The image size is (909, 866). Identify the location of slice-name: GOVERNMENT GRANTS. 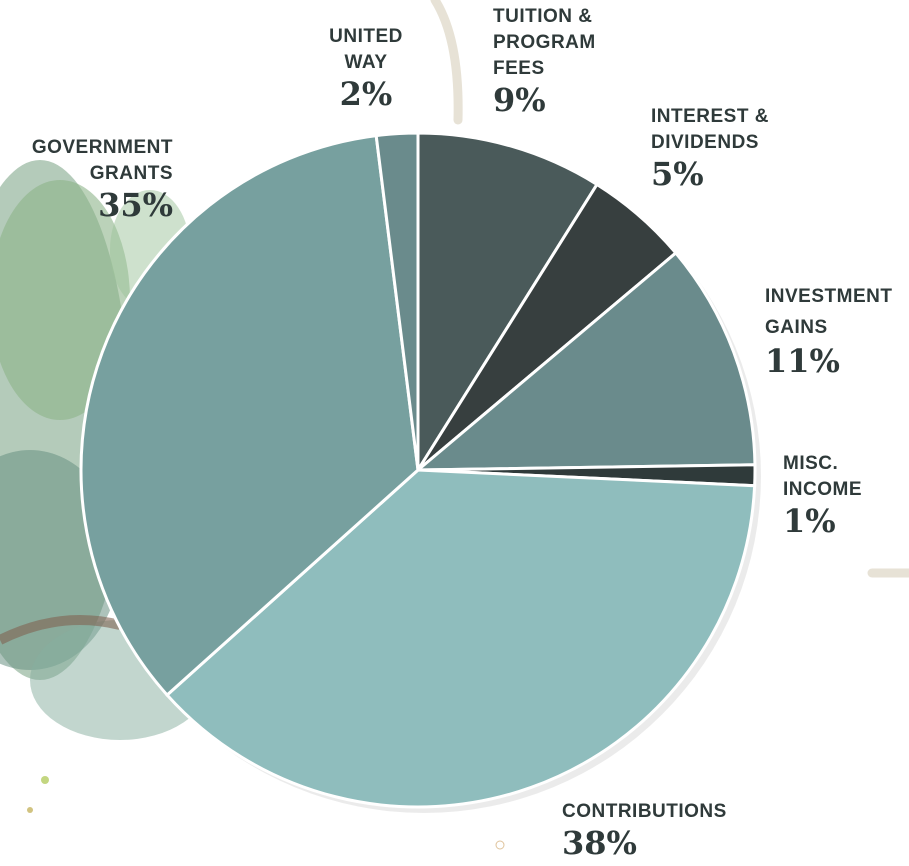
(102, 160).